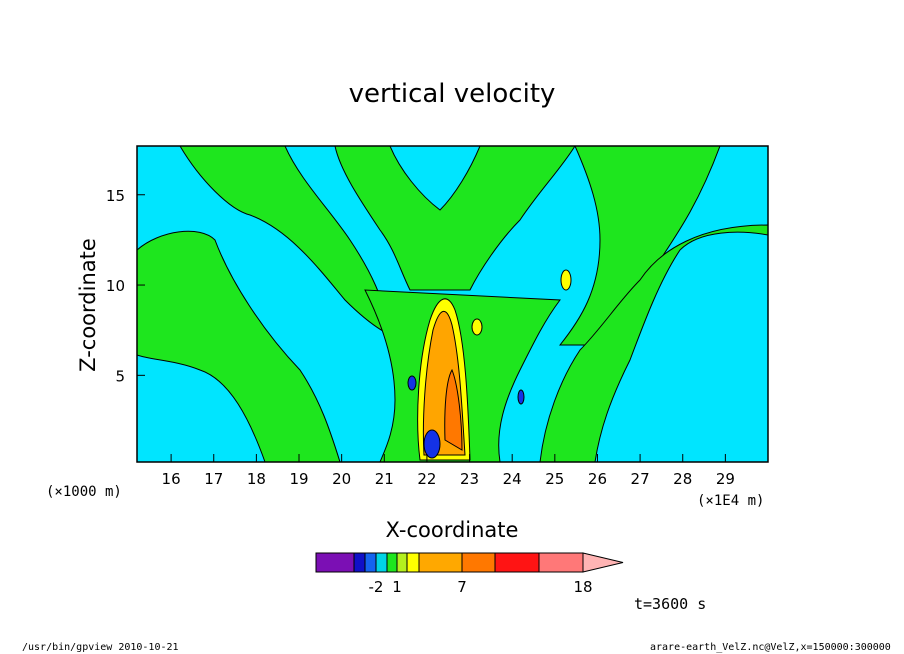  I want to click on x-unit-left: (×1000 m), so click(84, 492).